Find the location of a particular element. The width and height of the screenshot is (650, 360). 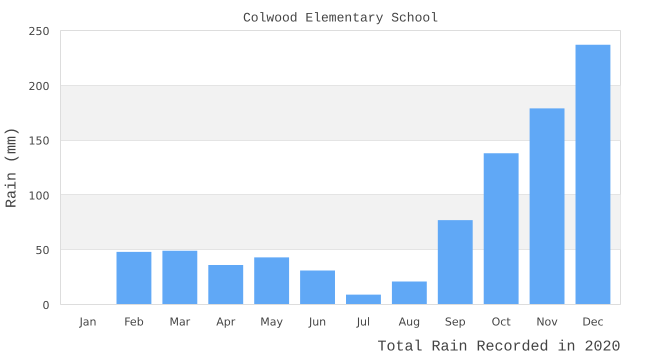

x-tick-label: Jan is located at coordinates (87, 322).